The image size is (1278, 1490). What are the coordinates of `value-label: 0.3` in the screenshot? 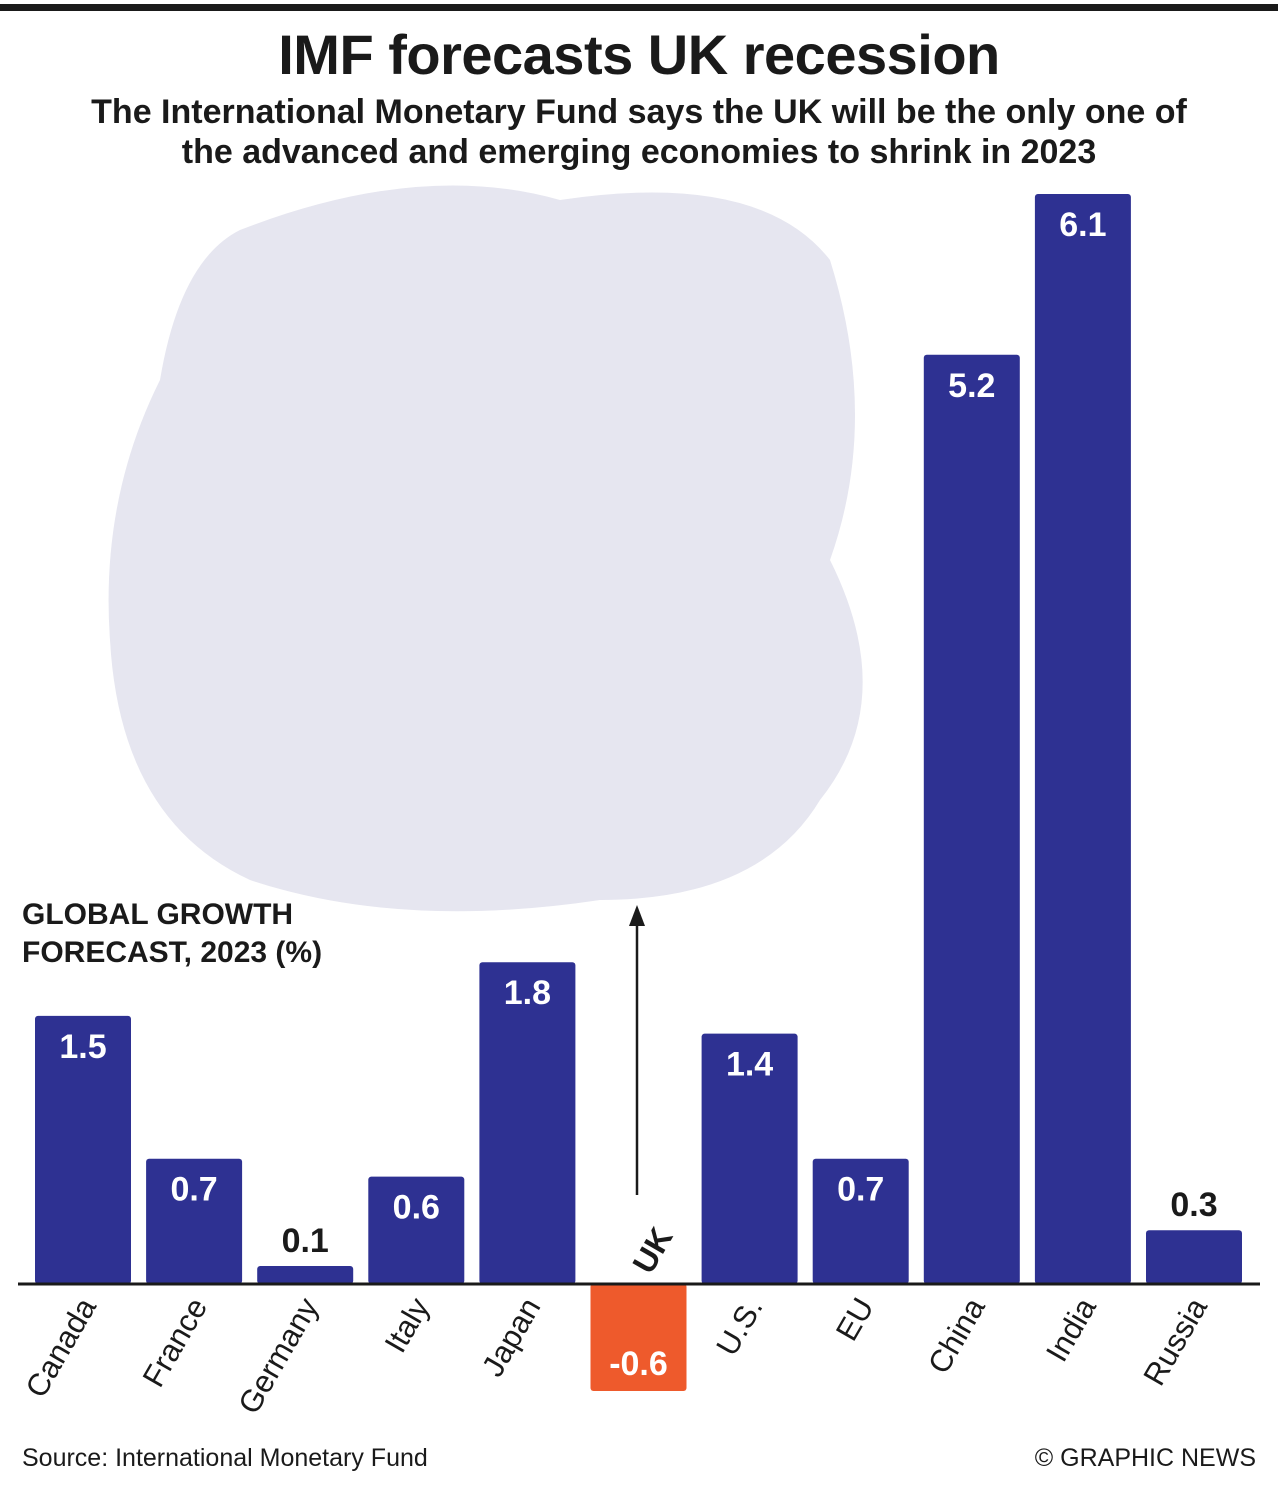 It's located at (1193, 1205).